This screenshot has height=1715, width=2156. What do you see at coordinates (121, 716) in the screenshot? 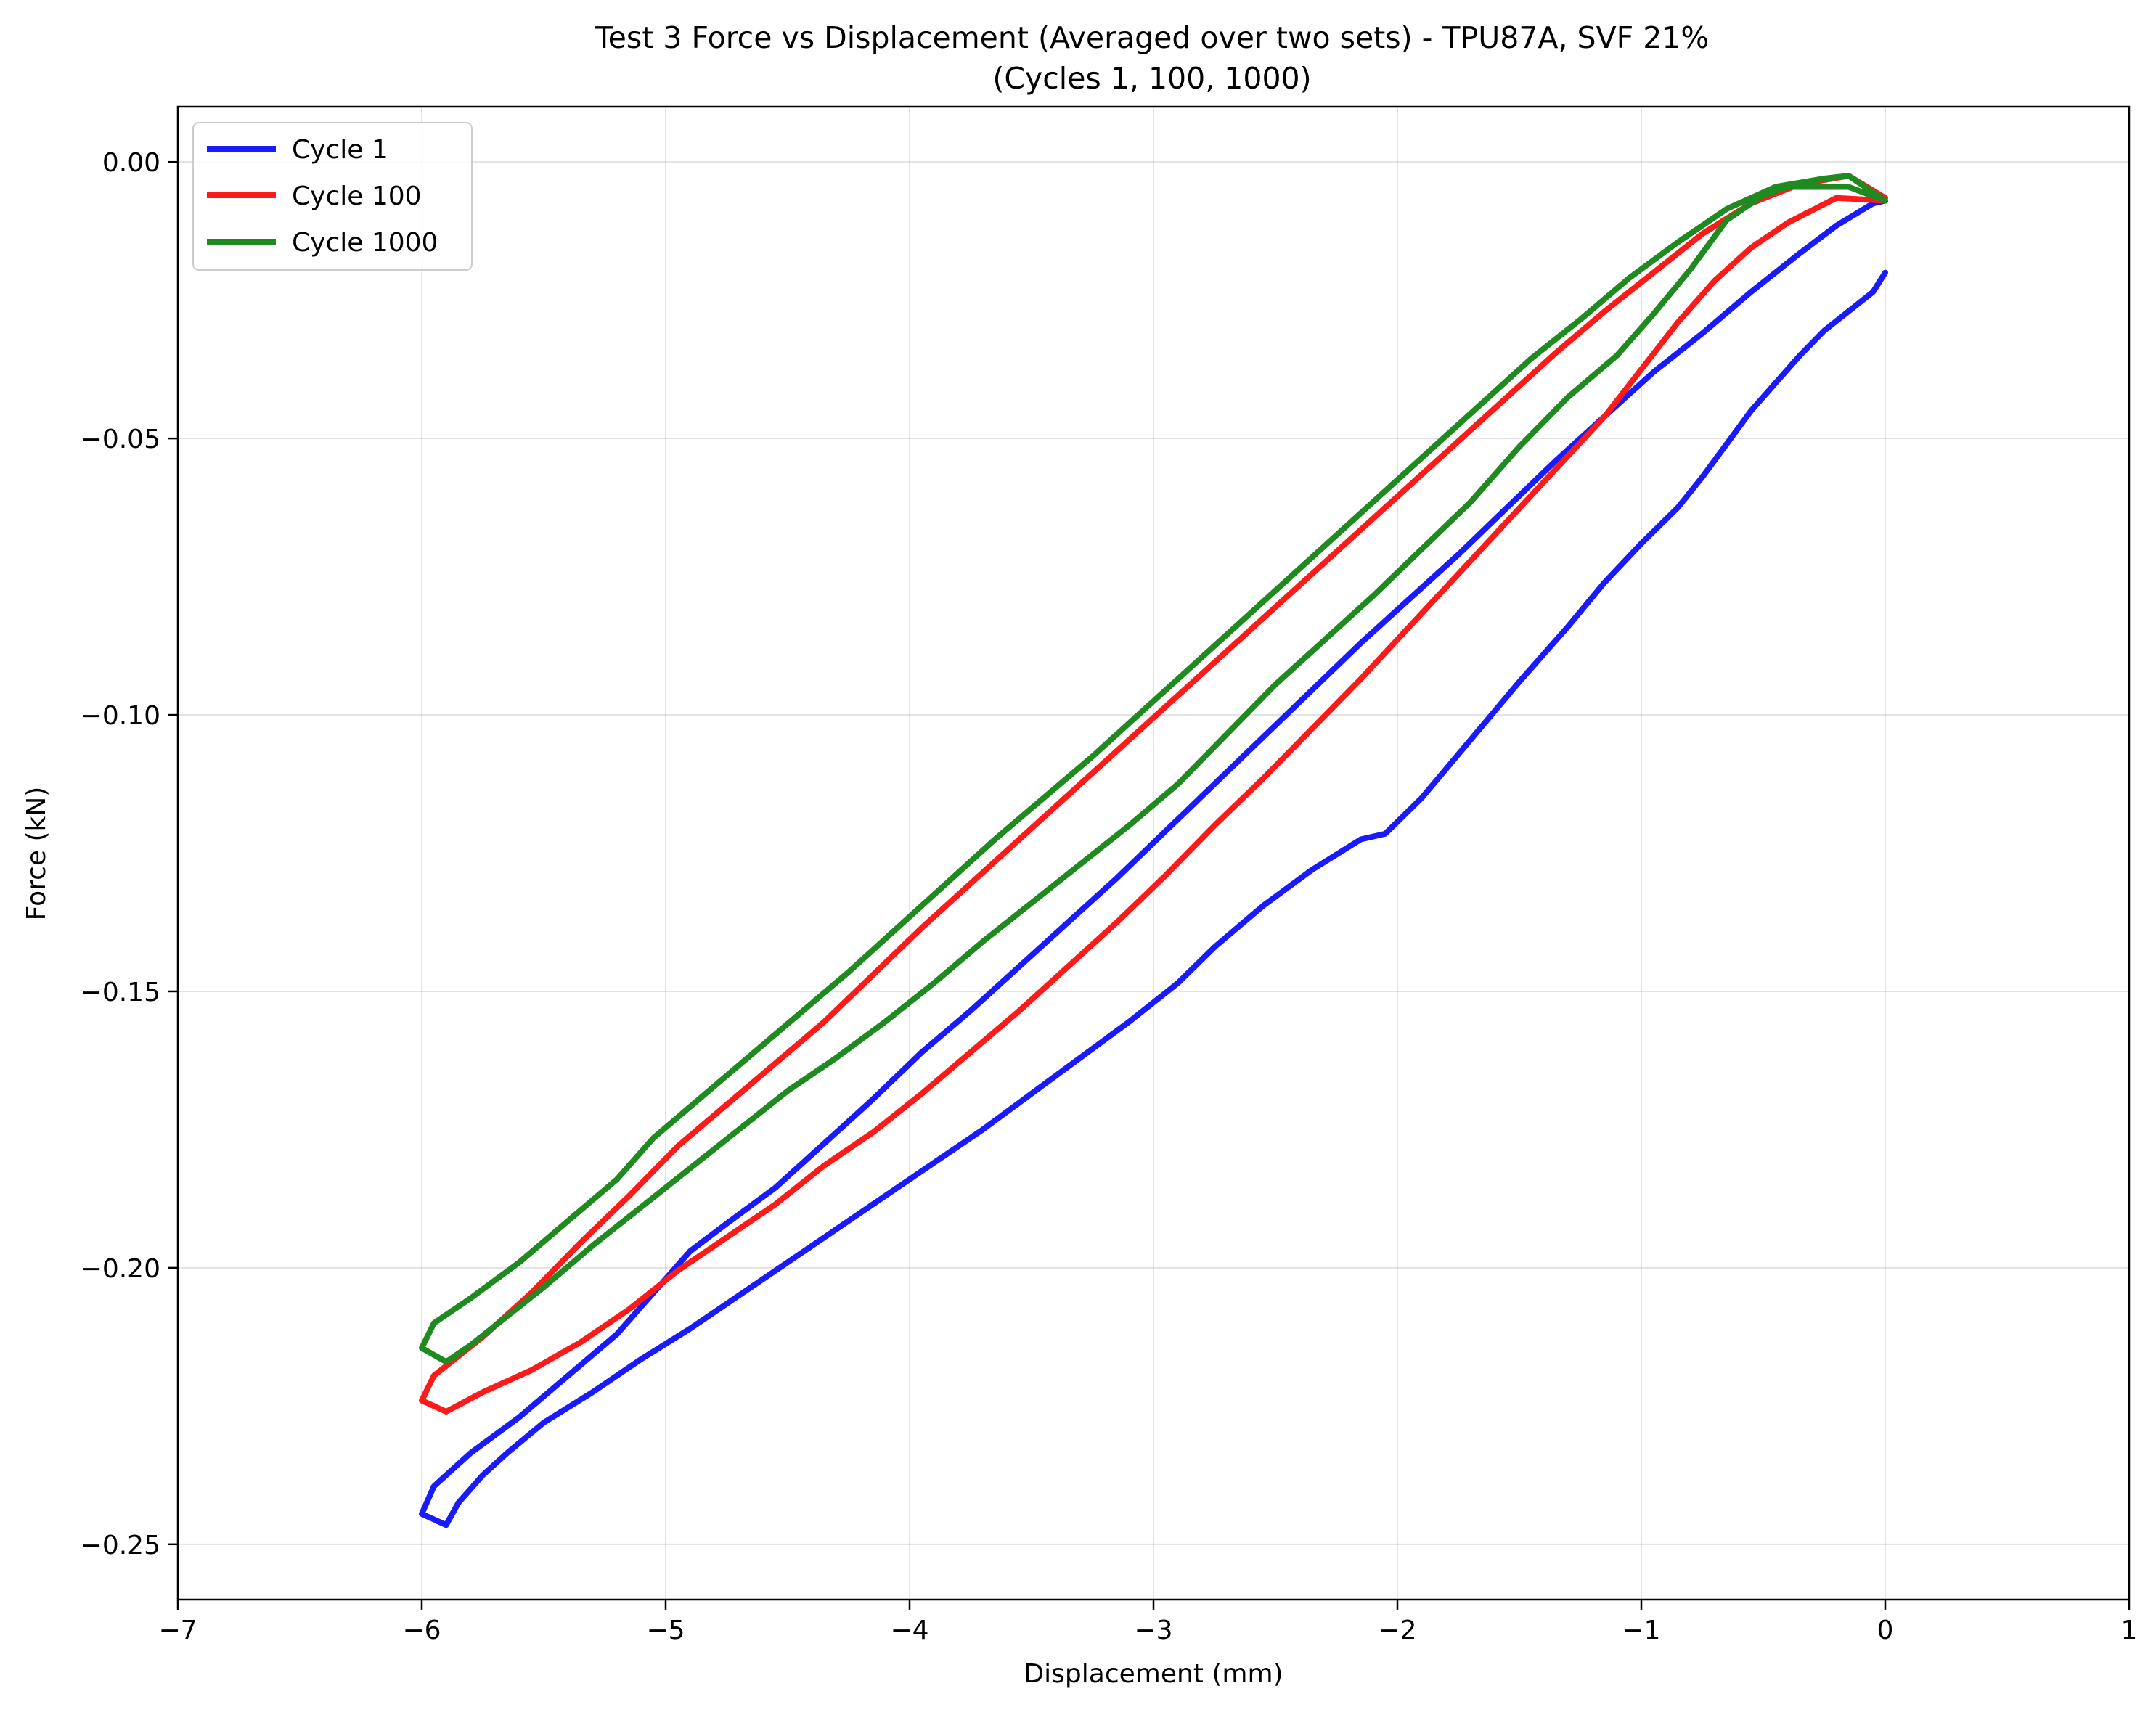
I see `y-tick-label: −0.10` at bounding box center [121, 716].